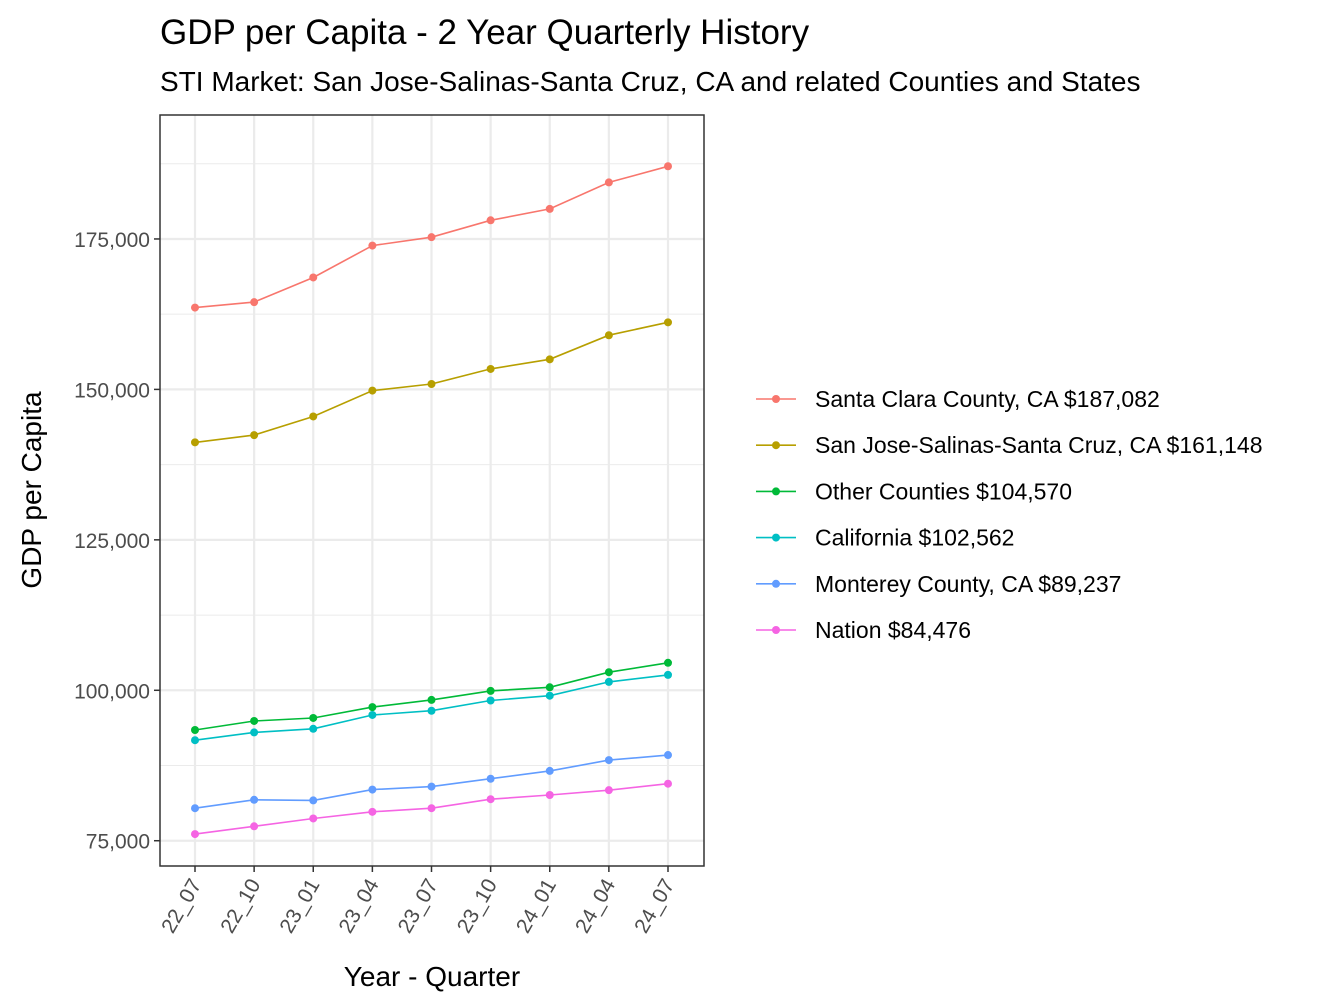  What do you see at coordinates (432, 976) in the screenshot?
I see `x-axis-title: Year - Quarter` at bounding box center [432, 976].